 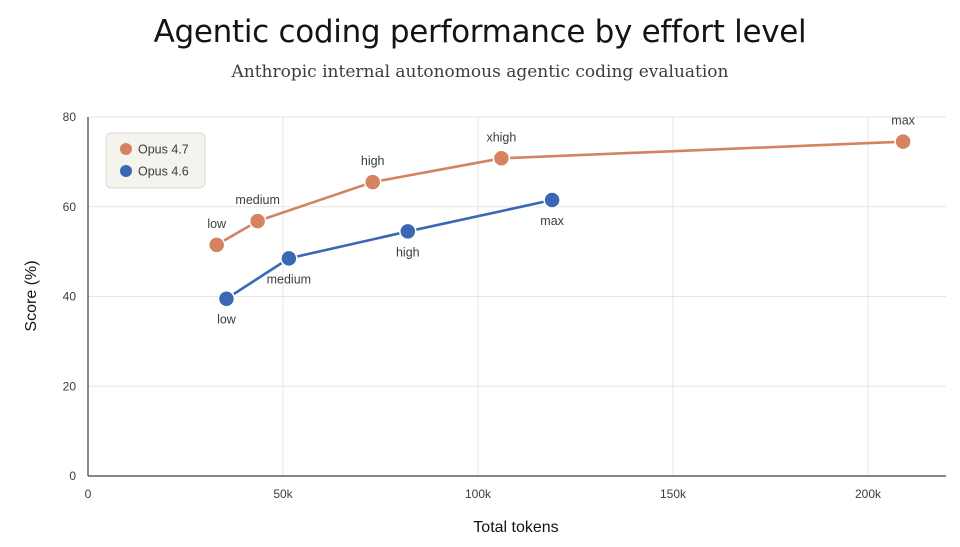 I want to click on series-opus-4-6: low medium high max, so click(x=391, y=259).